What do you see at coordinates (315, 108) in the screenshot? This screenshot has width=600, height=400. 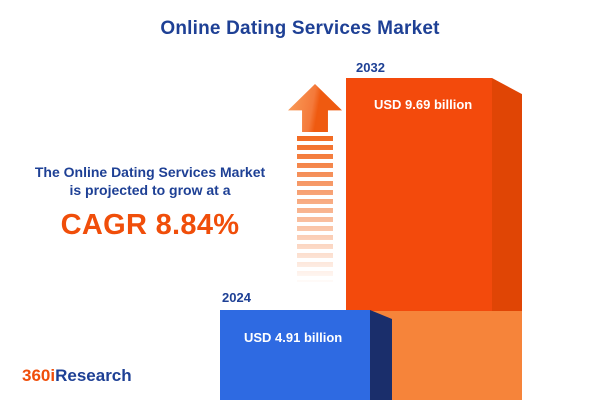 I see `growth-arrow-icon` at bounding box center [315, 108].